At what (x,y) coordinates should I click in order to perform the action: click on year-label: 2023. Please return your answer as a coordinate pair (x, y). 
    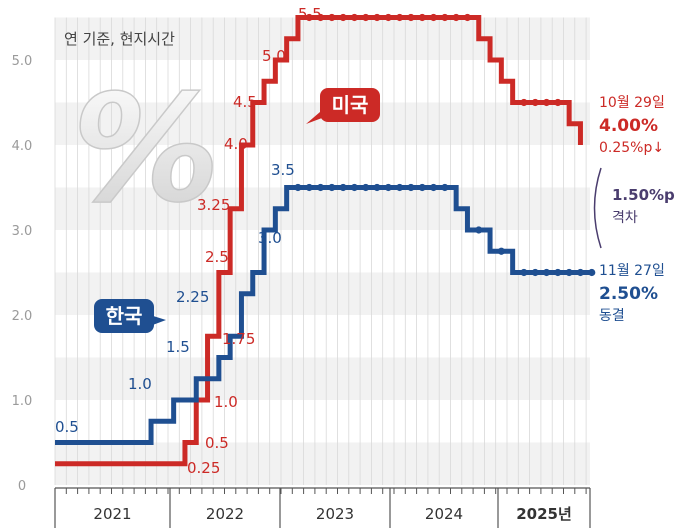
    Looking at the image, I should click on (335, 514).